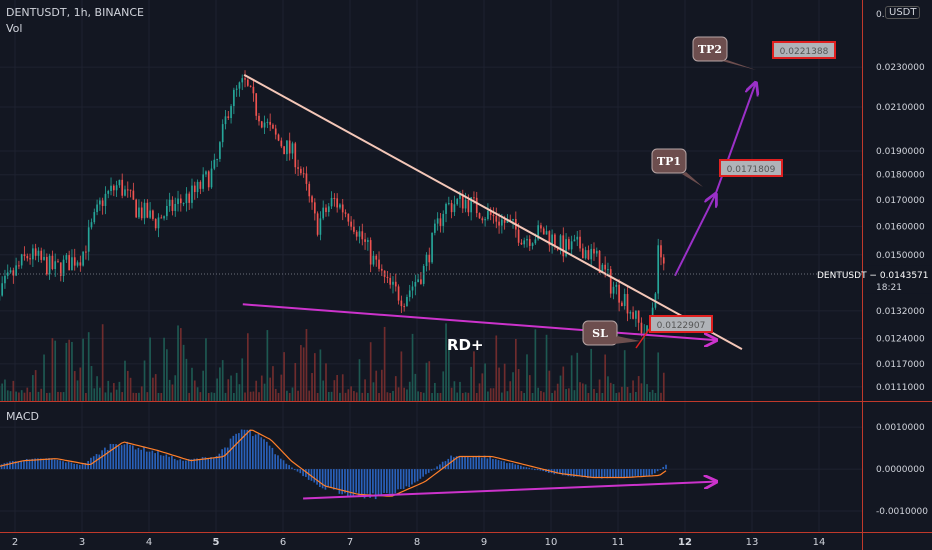  What do you see at coordinates (900, 68) in the screenshot?
I see `price-axis-tick: 0.0230000` at bounding box center [900, 68].